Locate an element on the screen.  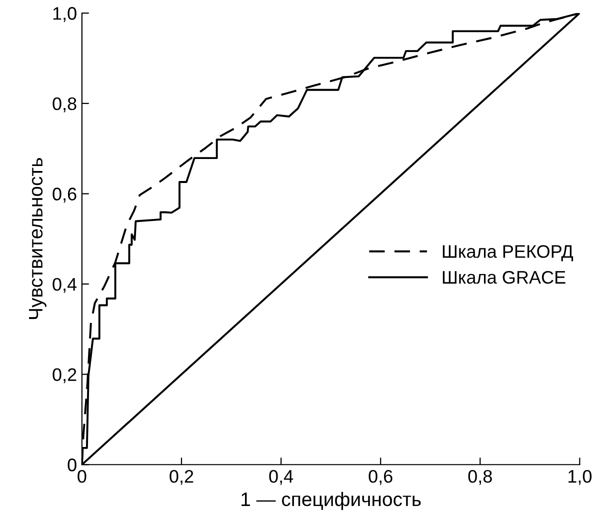
y-tick-label: 0 is located at coordinates (72, 465).